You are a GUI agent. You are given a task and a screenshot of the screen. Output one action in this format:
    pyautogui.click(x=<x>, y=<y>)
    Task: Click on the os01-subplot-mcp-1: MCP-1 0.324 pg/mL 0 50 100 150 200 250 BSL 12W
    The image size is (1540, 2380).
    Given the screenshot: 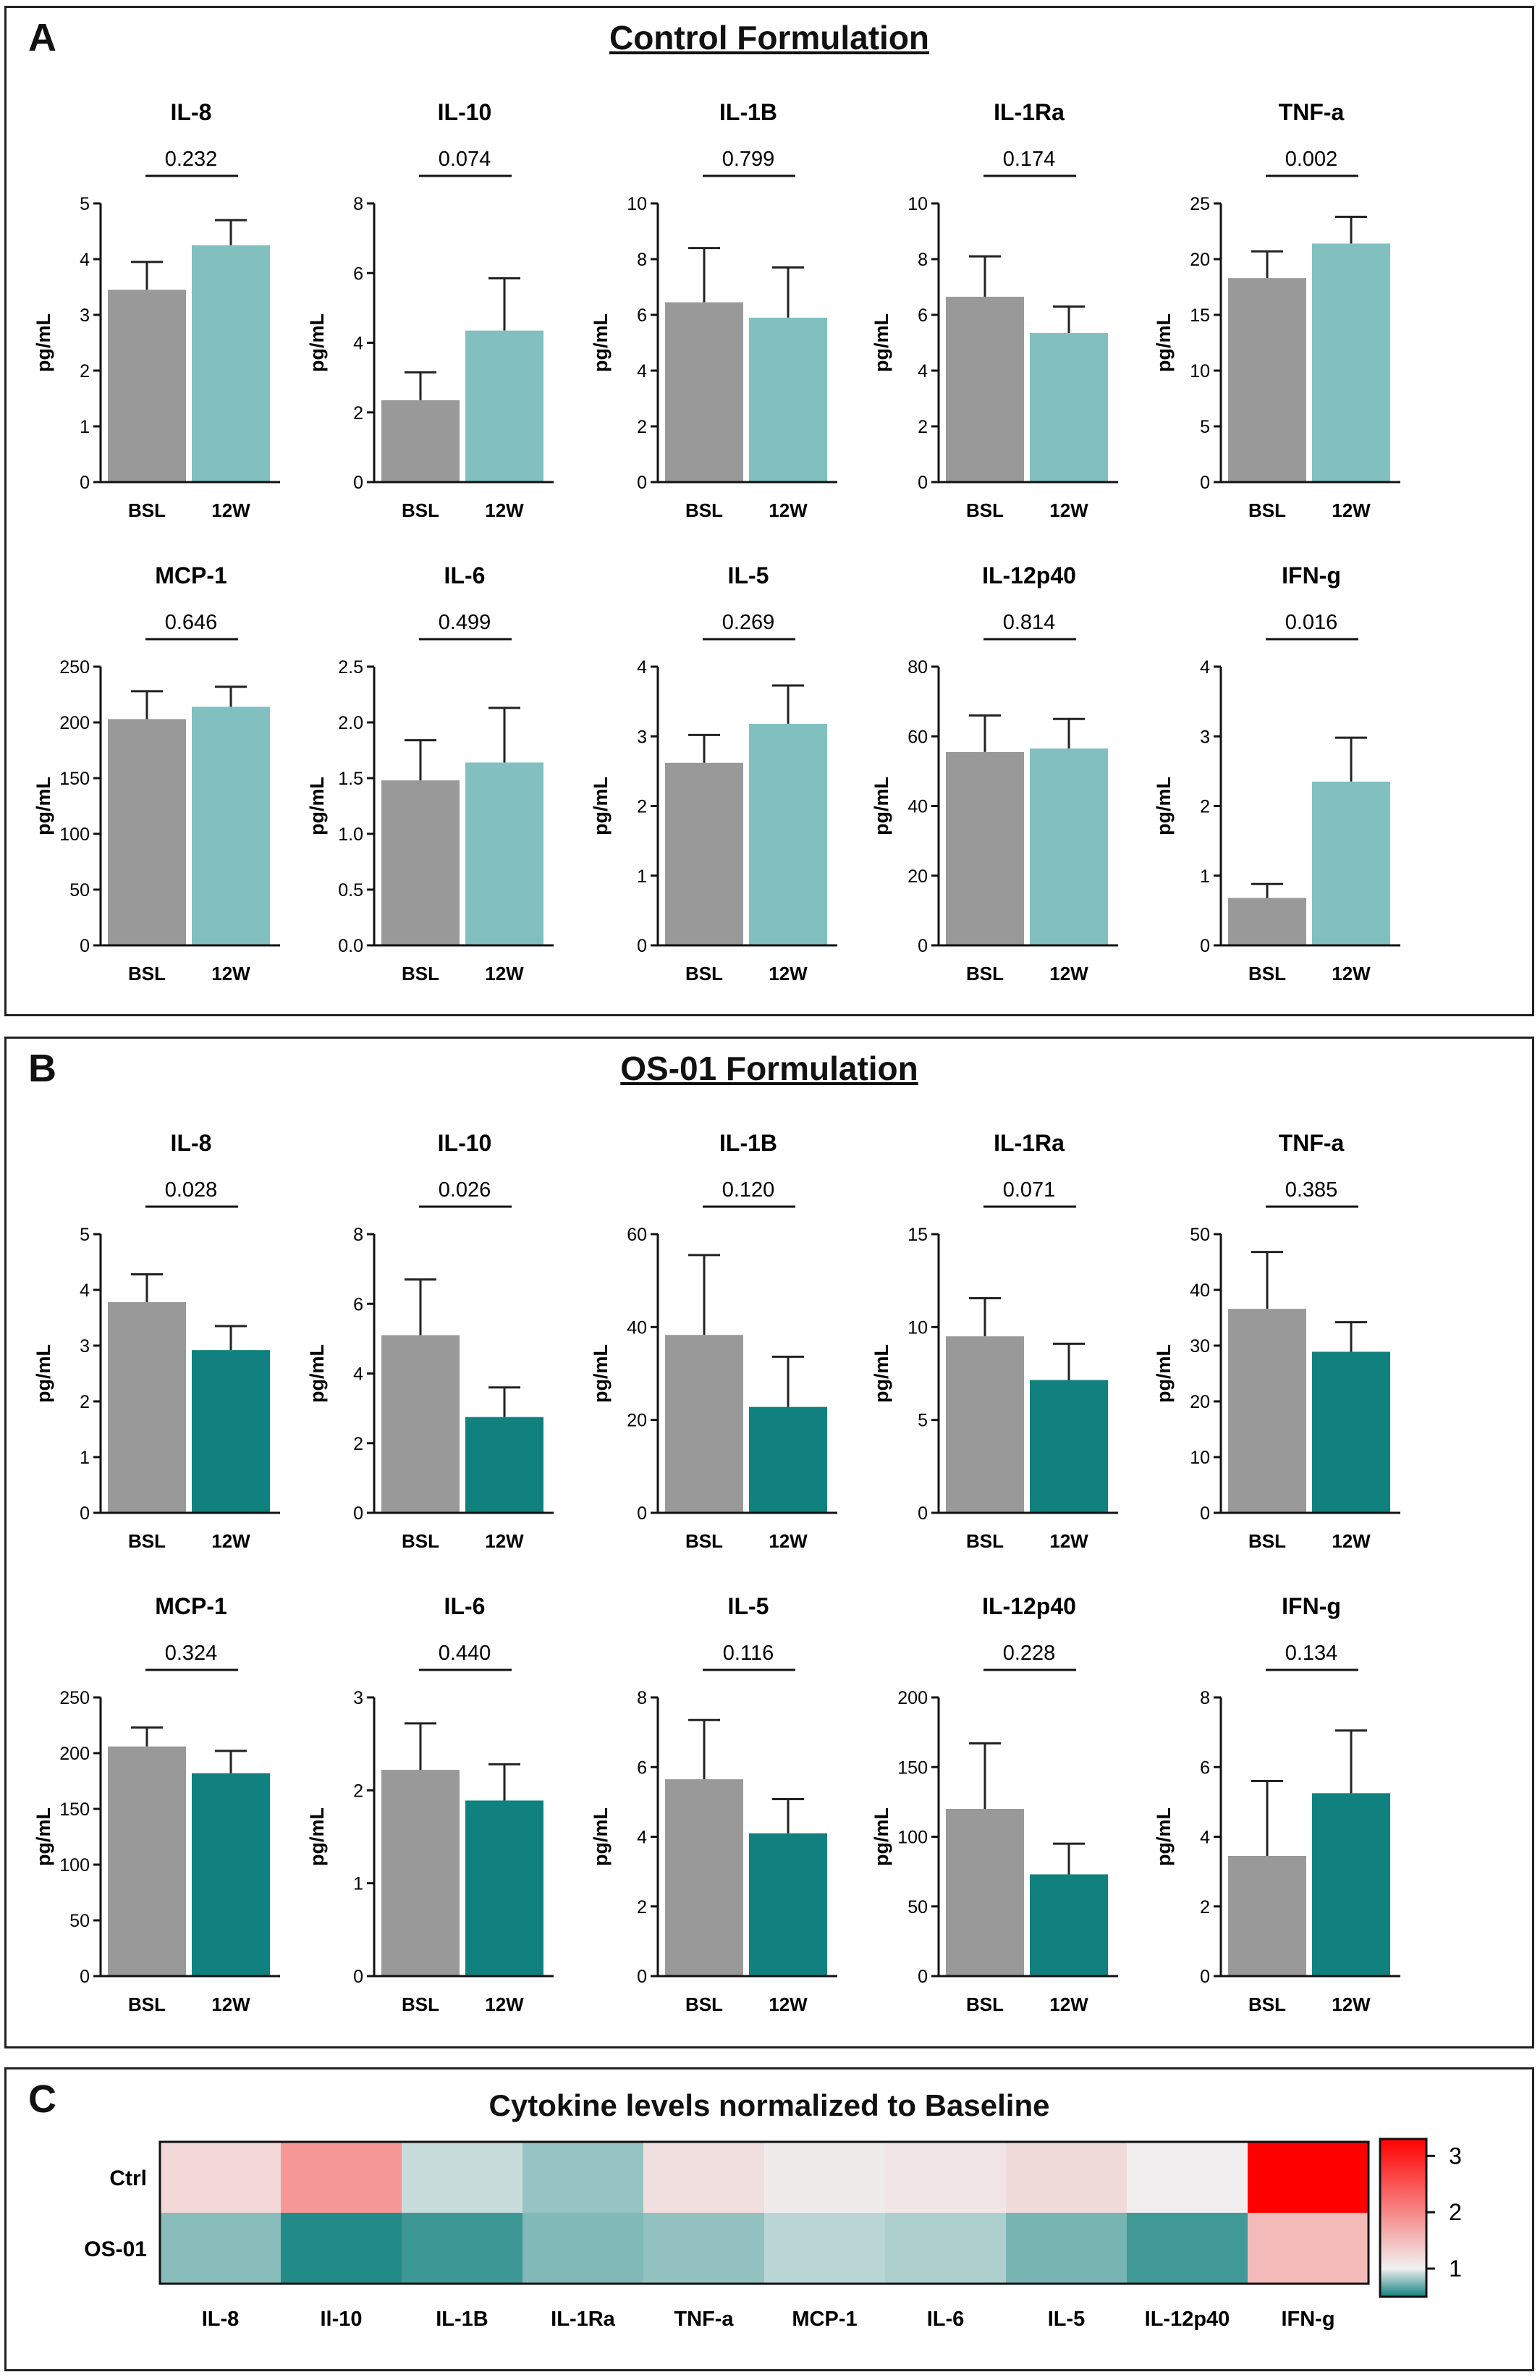 What is the action you would take?
    pyautogui.click(x=156, y=1804)
    